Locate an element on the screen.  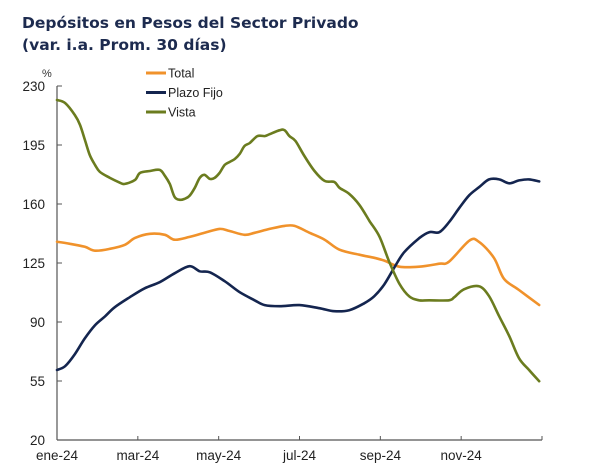
x-tick-label: ene-24 is located at coordinates (57, 455).